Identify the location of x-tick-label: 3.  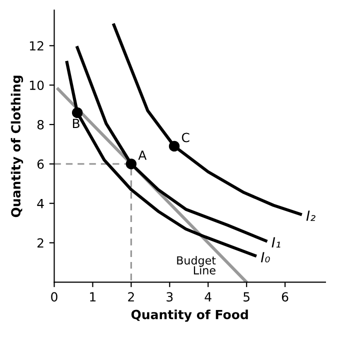
(169, 297).